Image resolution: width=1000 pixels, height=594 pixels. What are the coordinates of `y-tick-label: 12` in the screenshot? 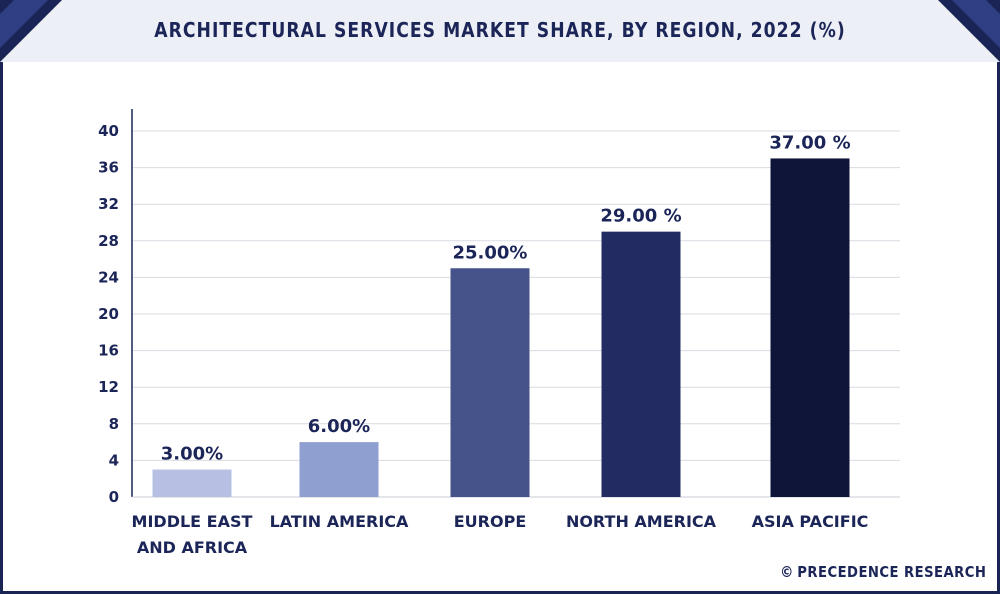 It's located at (108, 387).